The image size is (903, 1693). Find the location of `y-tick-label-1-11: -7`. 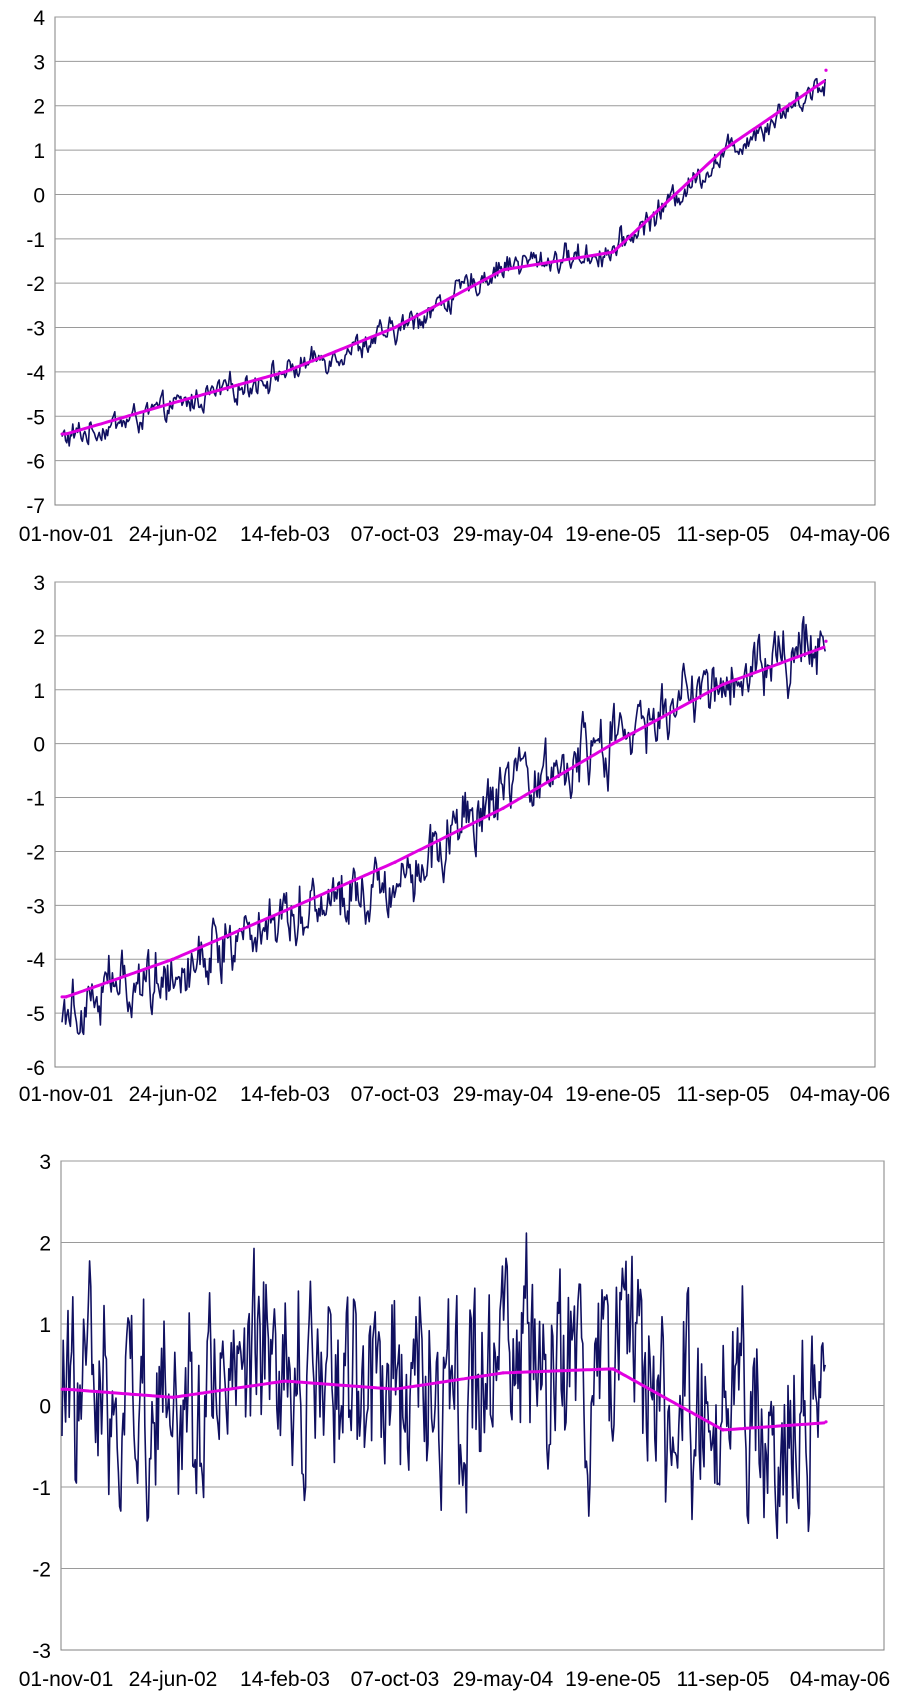

y-tick-label-1-11: -7 is located at coordinates (35, 506).